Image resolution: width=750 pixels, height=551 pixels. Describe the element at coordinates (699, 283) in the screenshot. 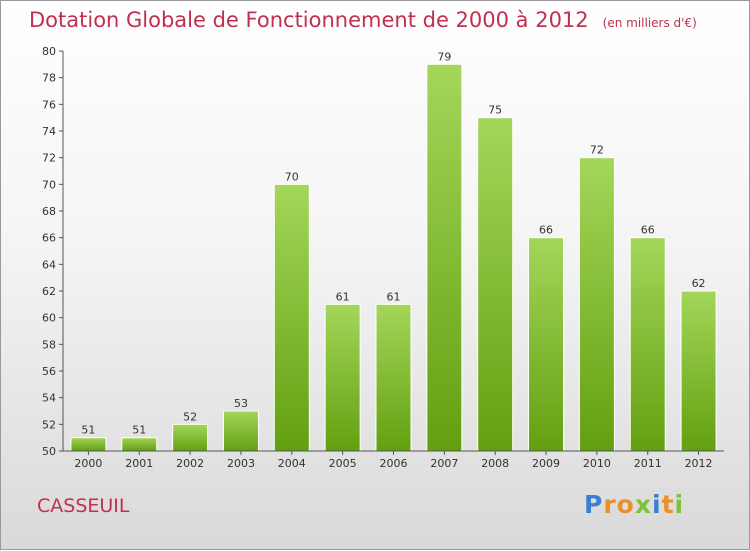

I see `data-label-2012: 62` at that location.